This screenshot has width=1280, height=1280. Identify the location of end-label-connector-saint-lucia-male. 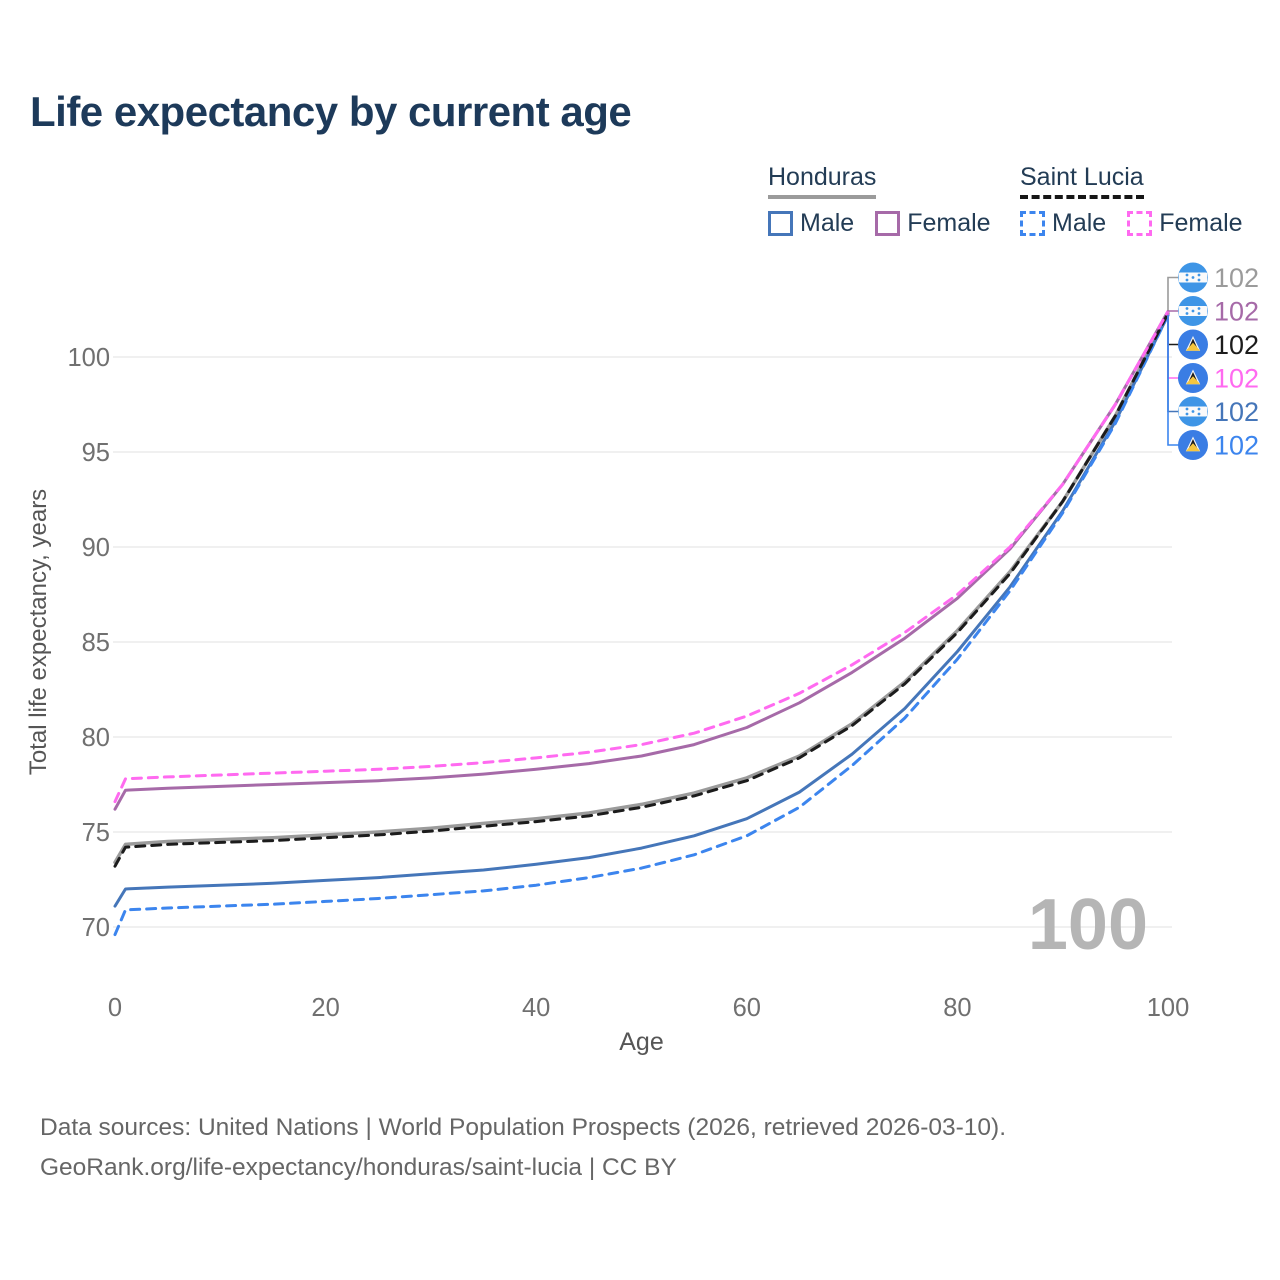
(1174, 380).